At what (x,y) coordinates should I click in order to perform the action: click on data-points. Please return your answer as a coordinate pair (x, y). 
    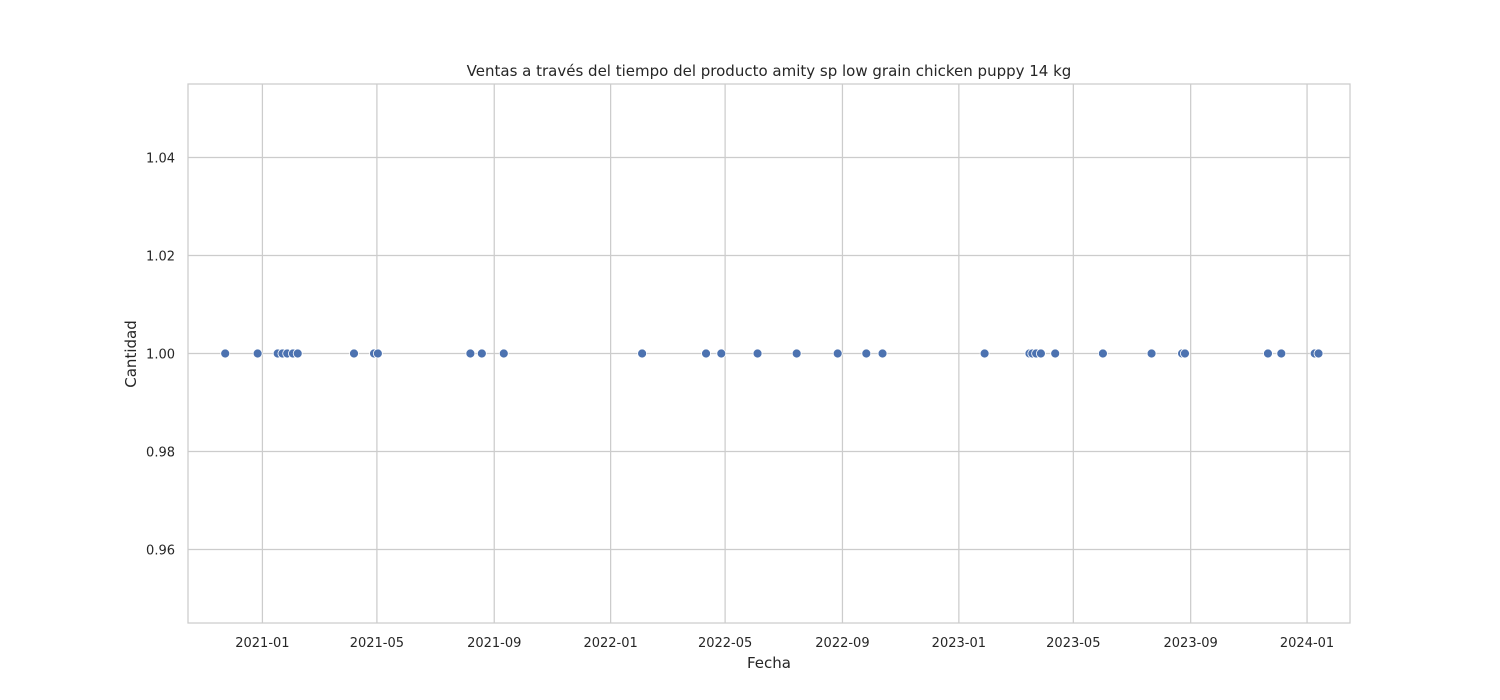
    Looking at the image, I should click on (772, 353).